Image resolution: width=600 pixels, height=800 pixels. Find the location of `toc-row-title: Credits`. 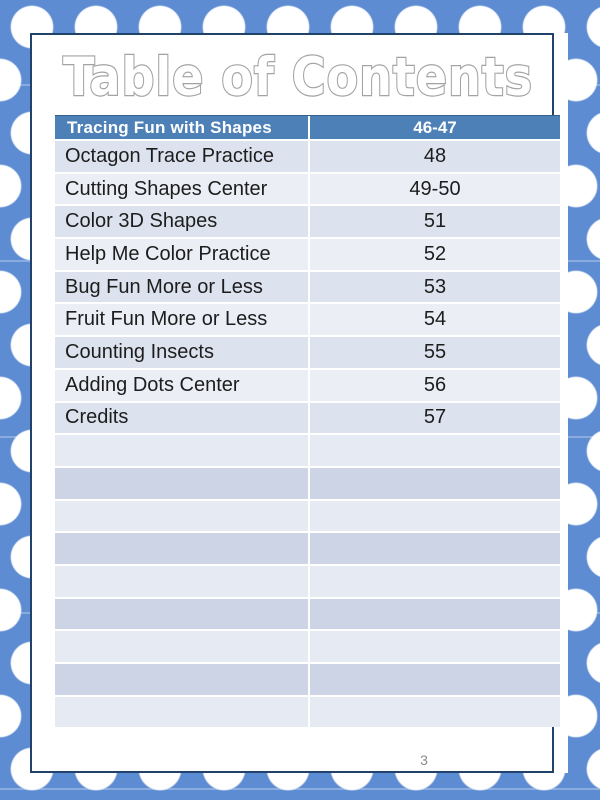

toc-row-title: Credits is located at coordinates (97, 417).